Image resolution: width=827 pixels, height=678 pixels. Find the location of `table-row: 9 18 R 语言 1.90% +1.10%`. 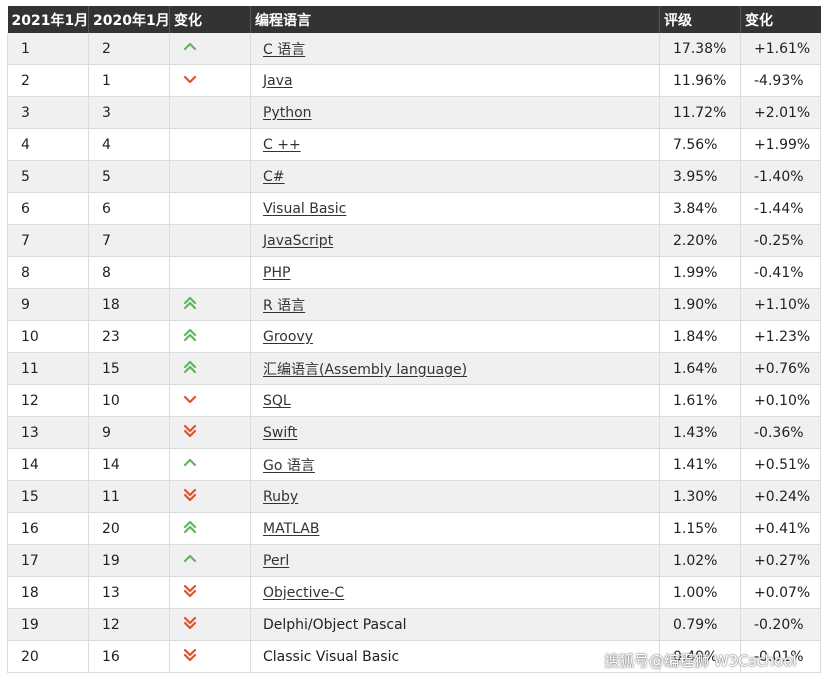

table-row: 9 18 R 语言 1.90% +1.10% is located at coordinates (414, 304).